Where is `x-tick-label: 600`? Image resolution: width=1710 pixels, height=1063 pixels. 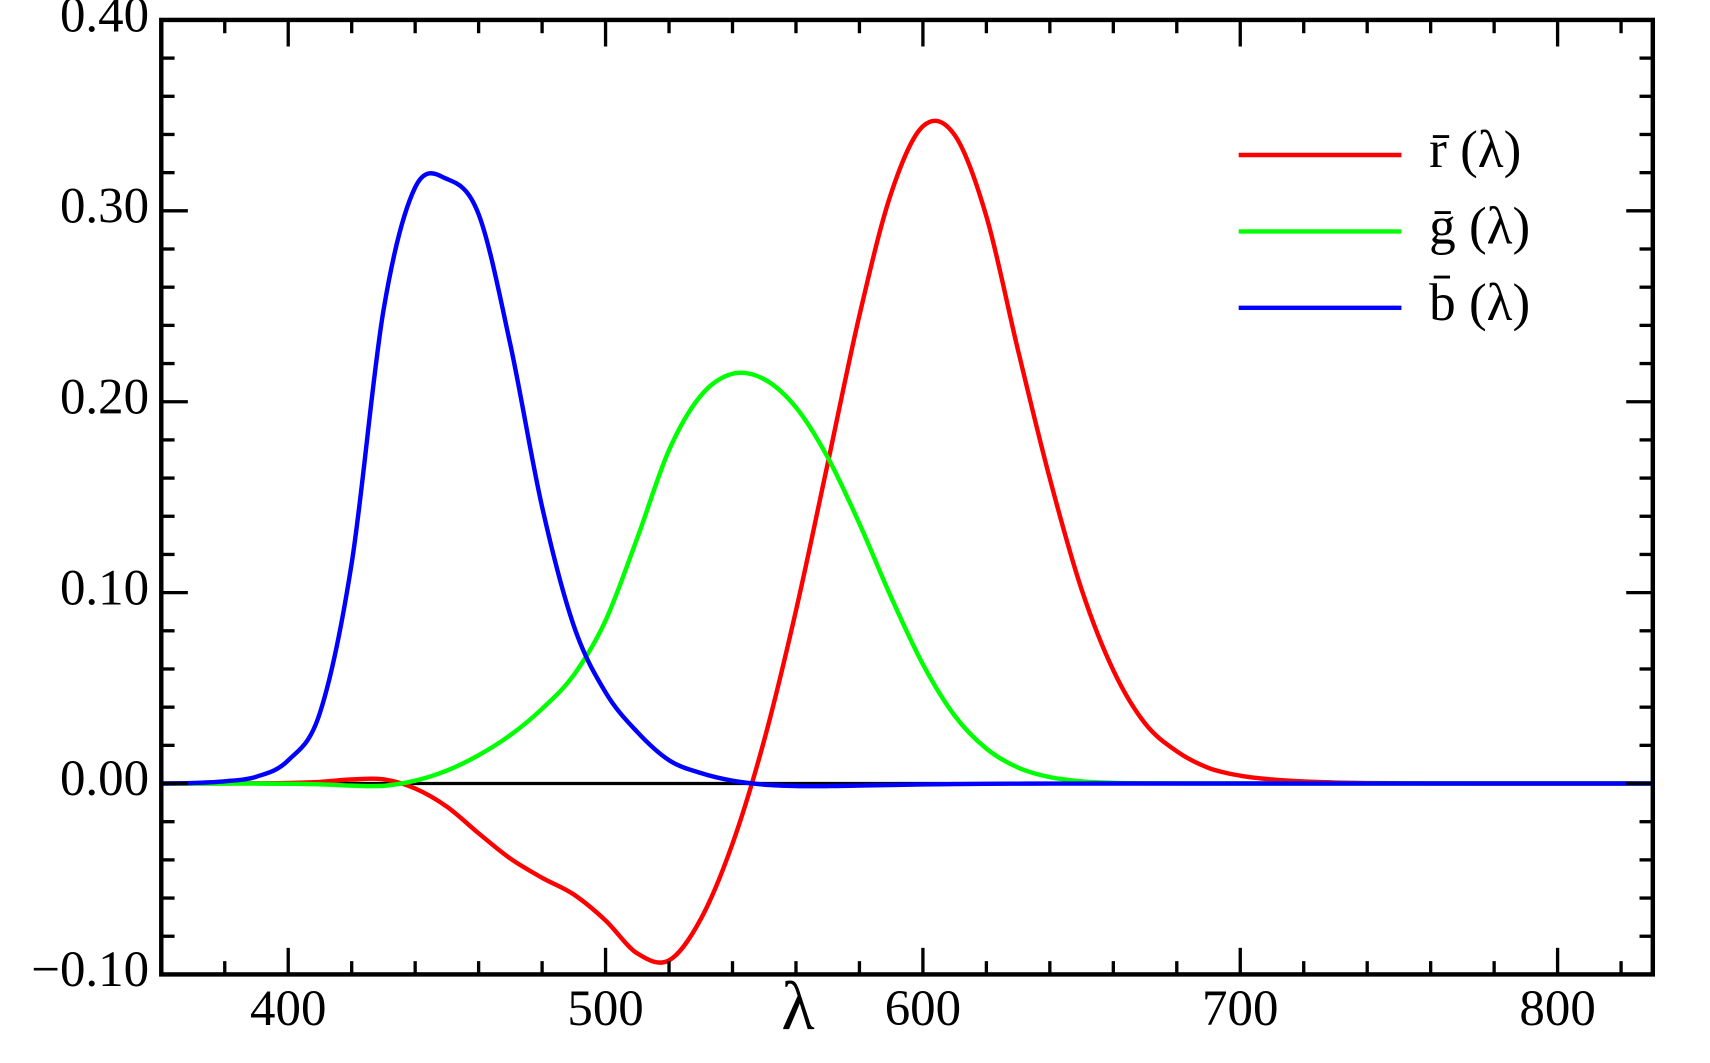 x-tick-label: 600 is located at coordinates (923, 1009).